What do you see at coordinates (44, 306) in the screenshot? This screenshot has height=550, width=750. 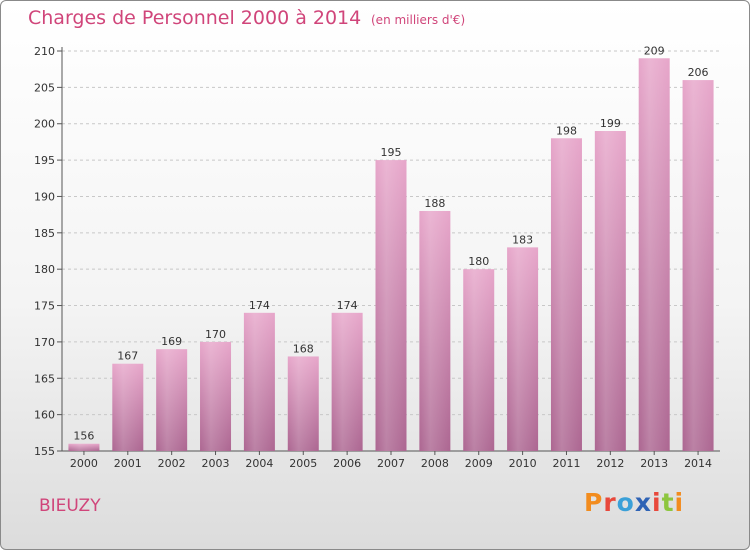 I see `y-tick-label: 175` at bounding box center [44, 306].